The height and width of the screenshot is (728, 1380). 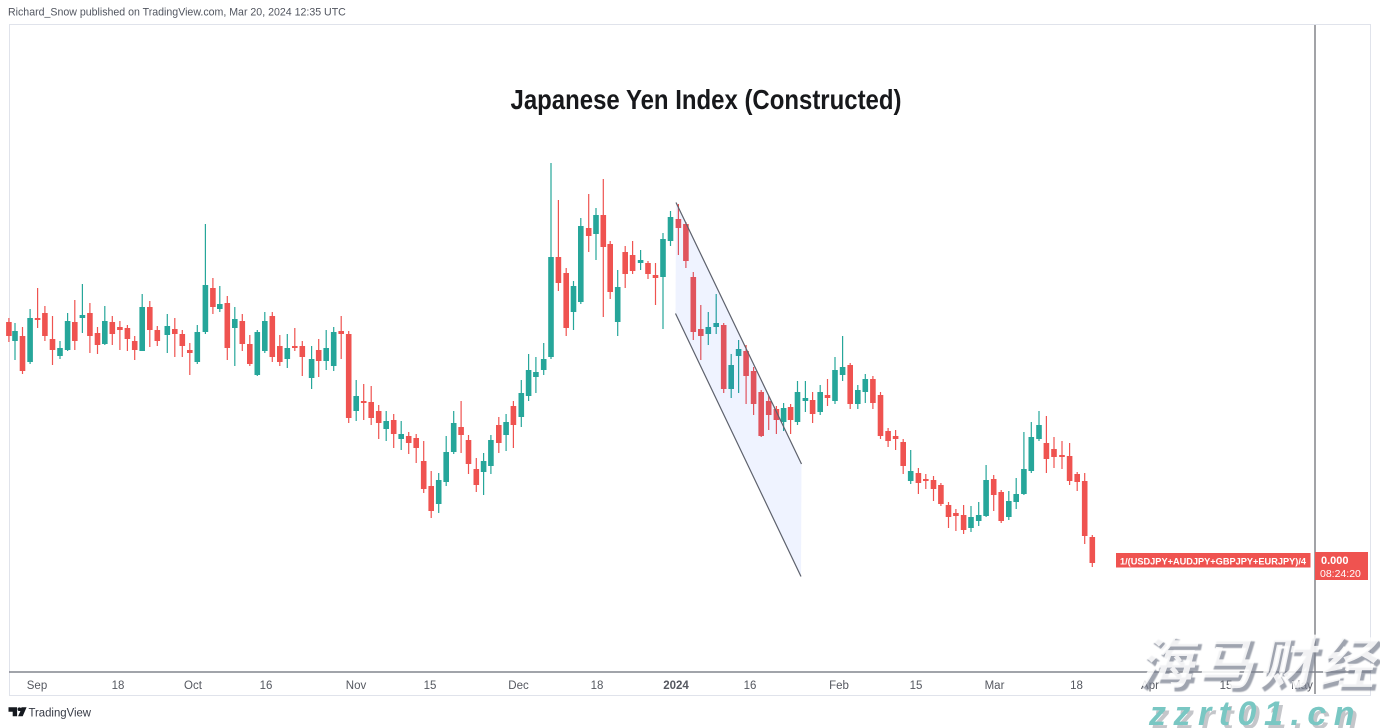 What do you see at coordinates (995, 686) in the screenshot?
I see `svg-text: Mar` at bounding box center [995, 686].